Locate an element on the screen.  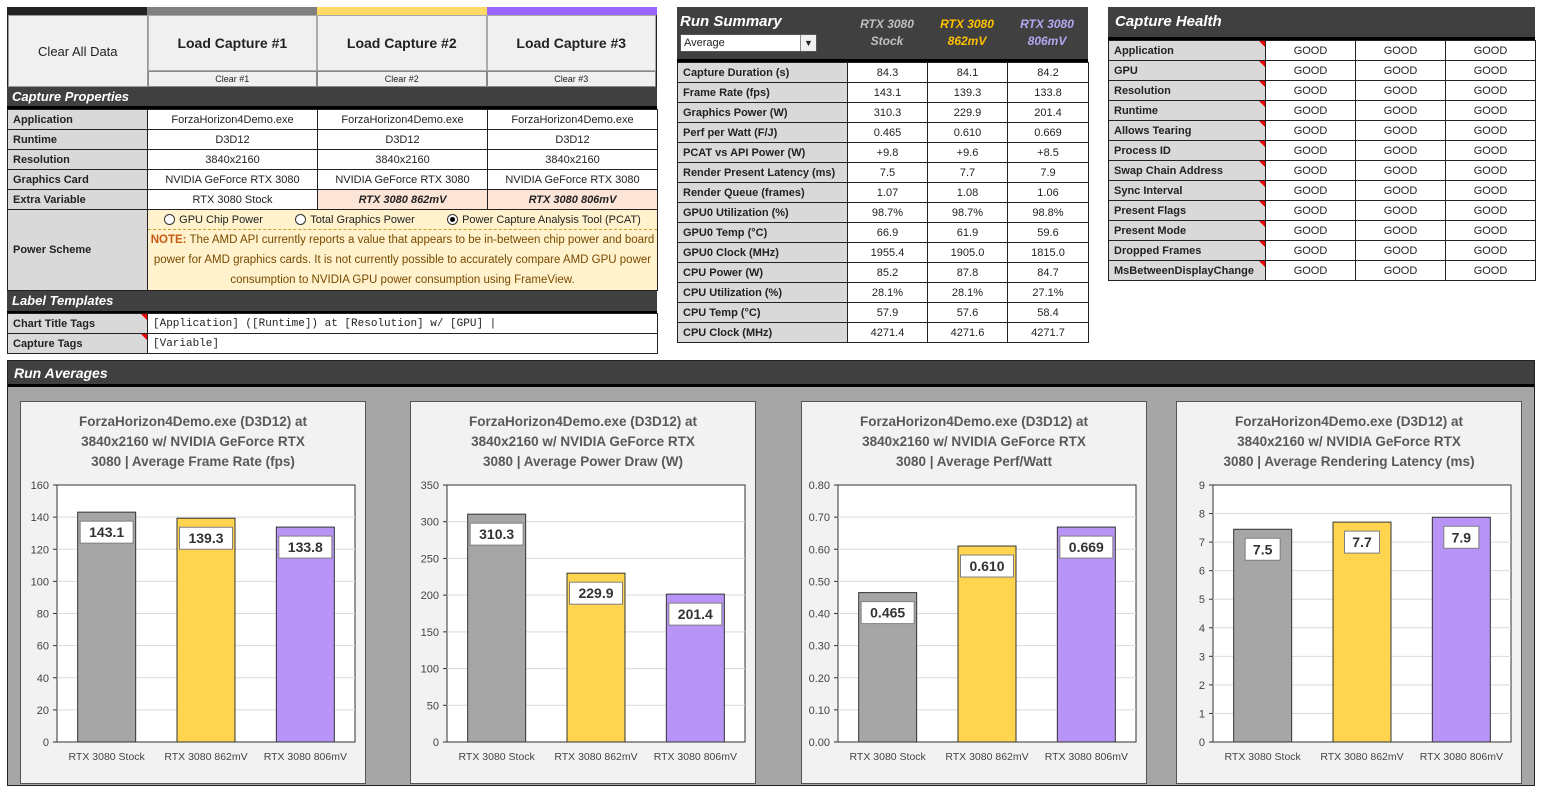
cell-capture-2: 1.08 is located at coordinates (967, 192).